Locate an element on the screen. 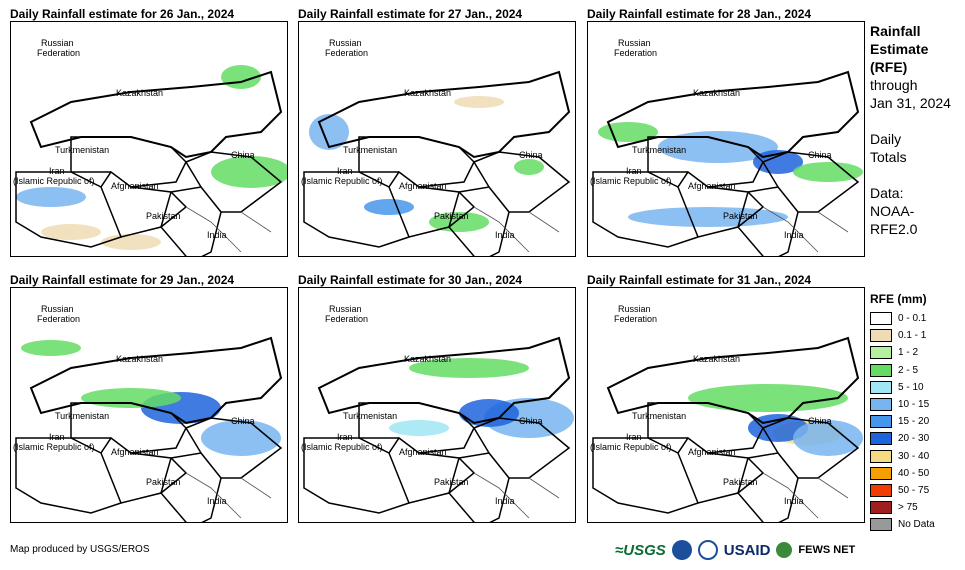  legend-item: 20 - 30 is located at coordinates (902, 438).